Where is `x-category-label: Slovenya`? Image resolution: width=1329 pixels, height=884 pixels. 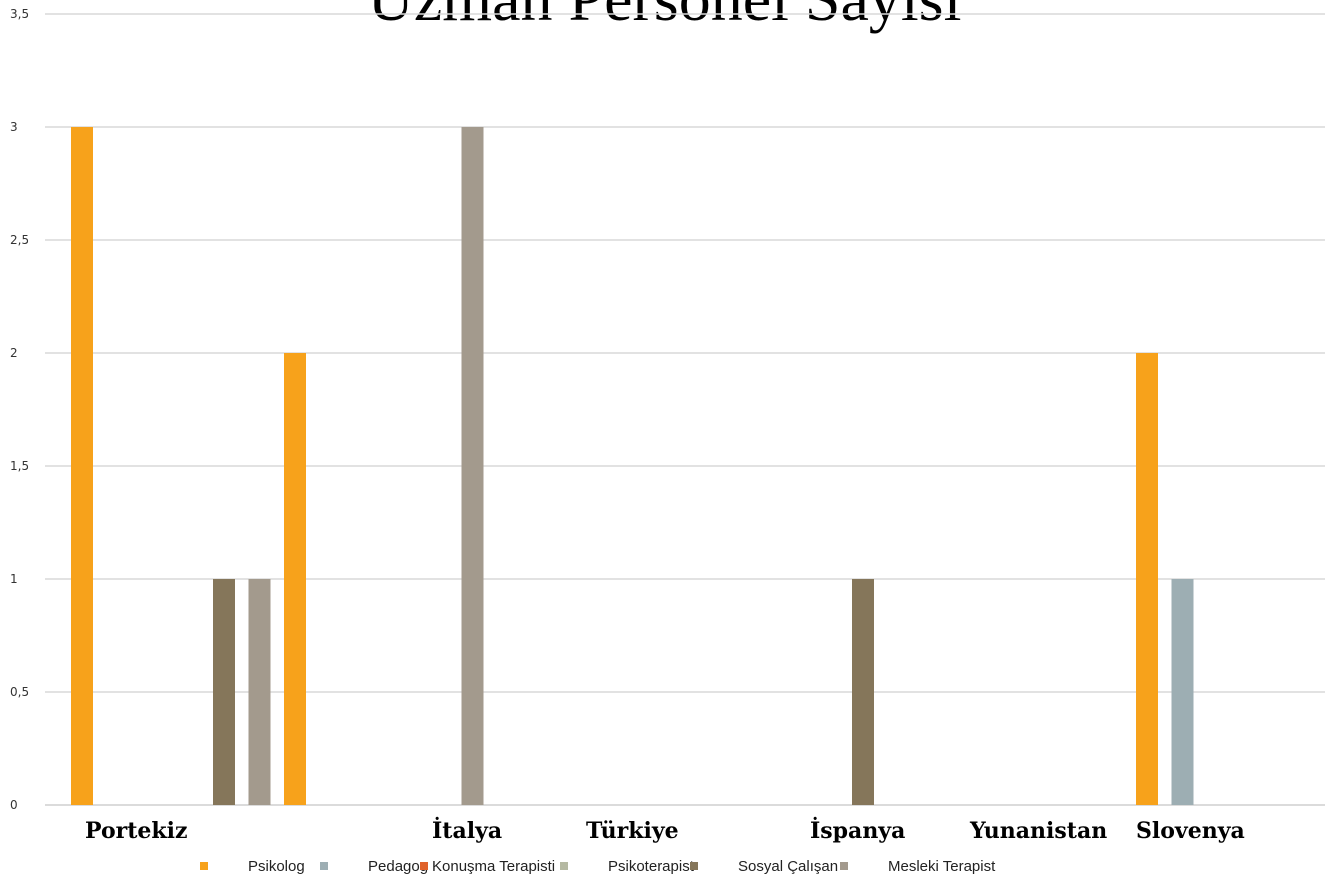
x-category-label: Slovenya is located at coordinates (1190, 831).